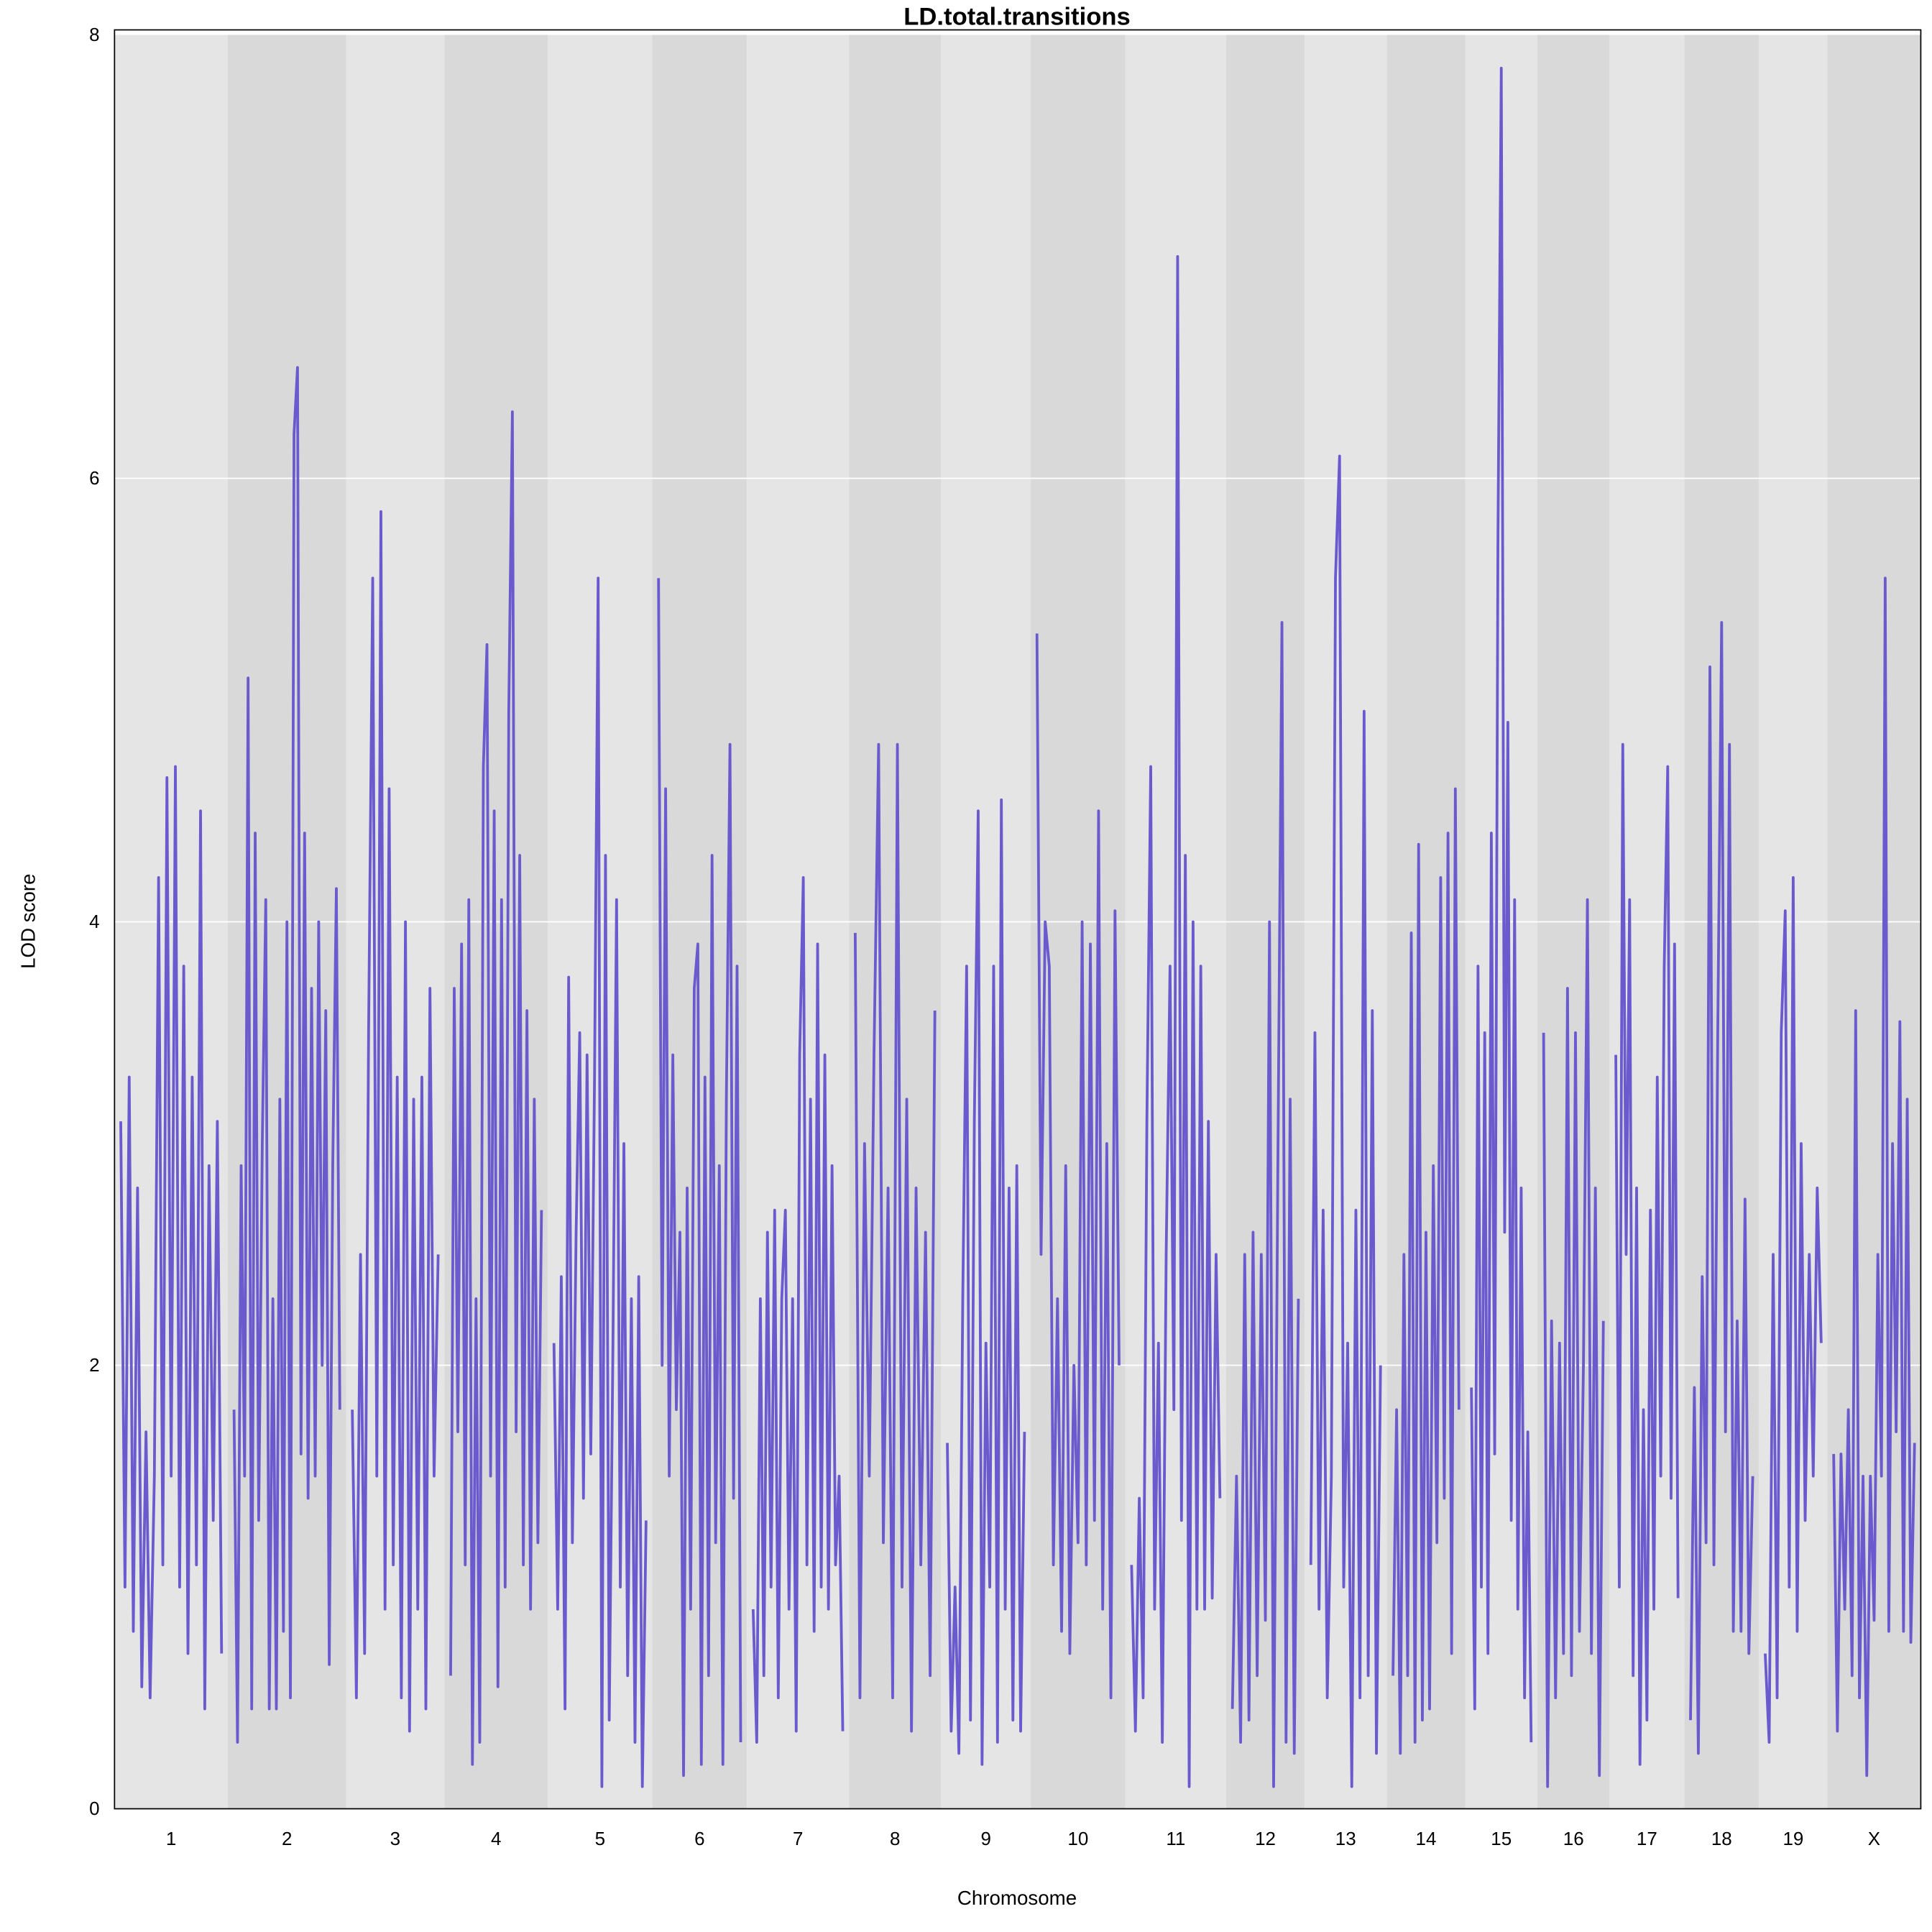 This screenshot has height=1932, width=1932. Describe the element at coordinates (1345, 1838) in the screenshot. I see `x-tick-label: 13` at that location.